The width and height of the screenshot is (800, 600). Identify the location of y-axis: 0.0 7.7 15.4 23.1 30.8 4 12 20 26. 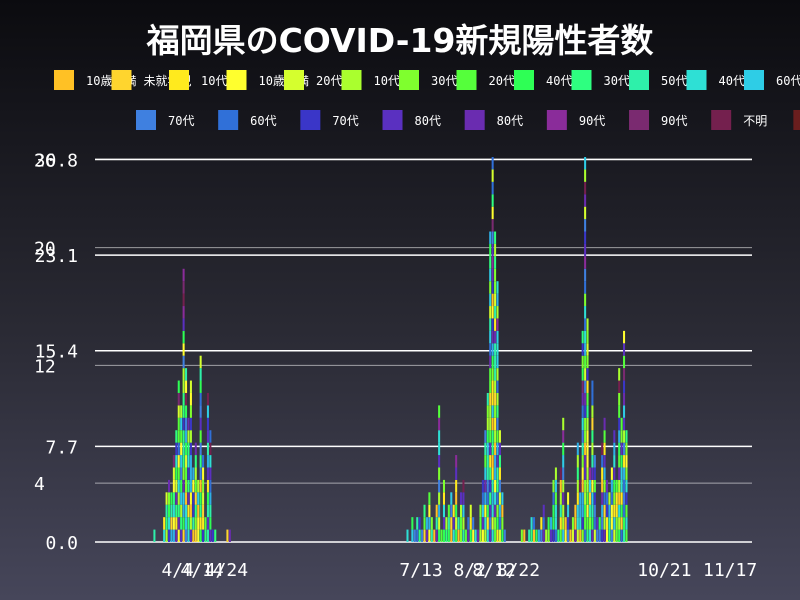
(56, 352).